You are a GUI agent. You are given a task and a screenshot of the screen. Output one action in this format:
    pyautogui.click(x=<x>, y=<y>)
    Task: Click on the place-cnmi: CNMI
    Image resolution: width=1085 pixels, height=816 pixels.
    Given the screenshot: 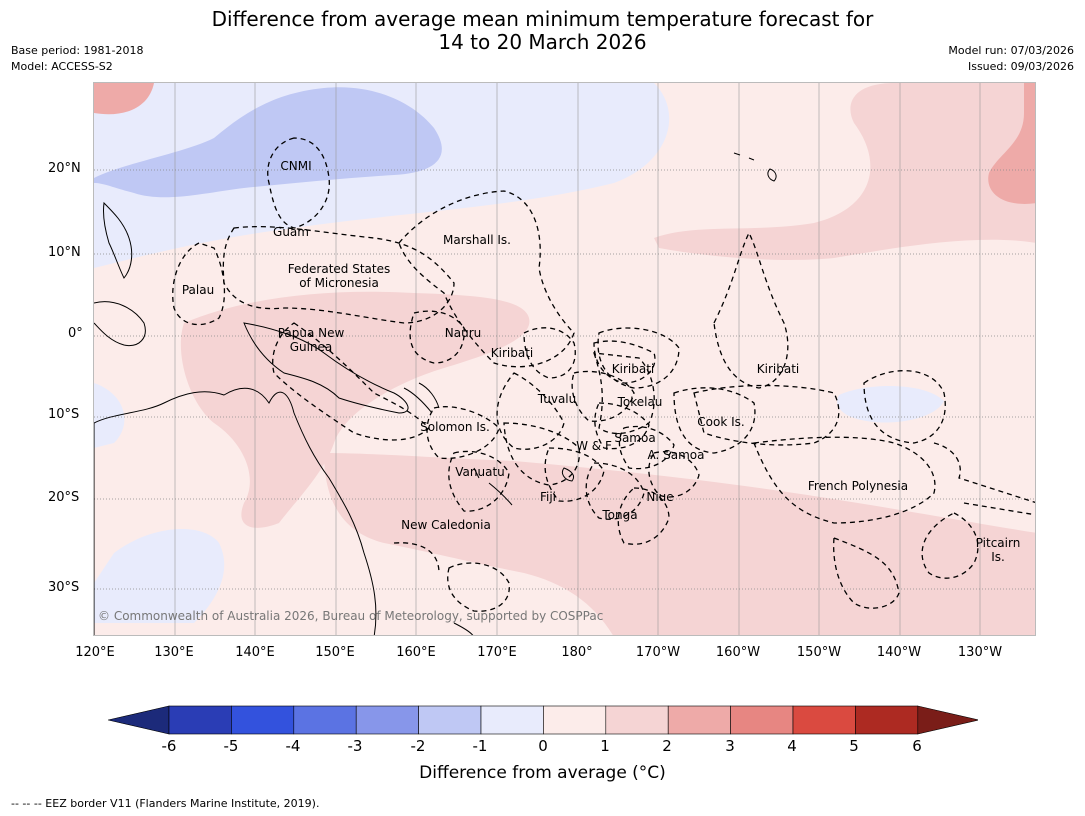 What is the action you would take?
    pyautogui.click(x=296, y=166)
    